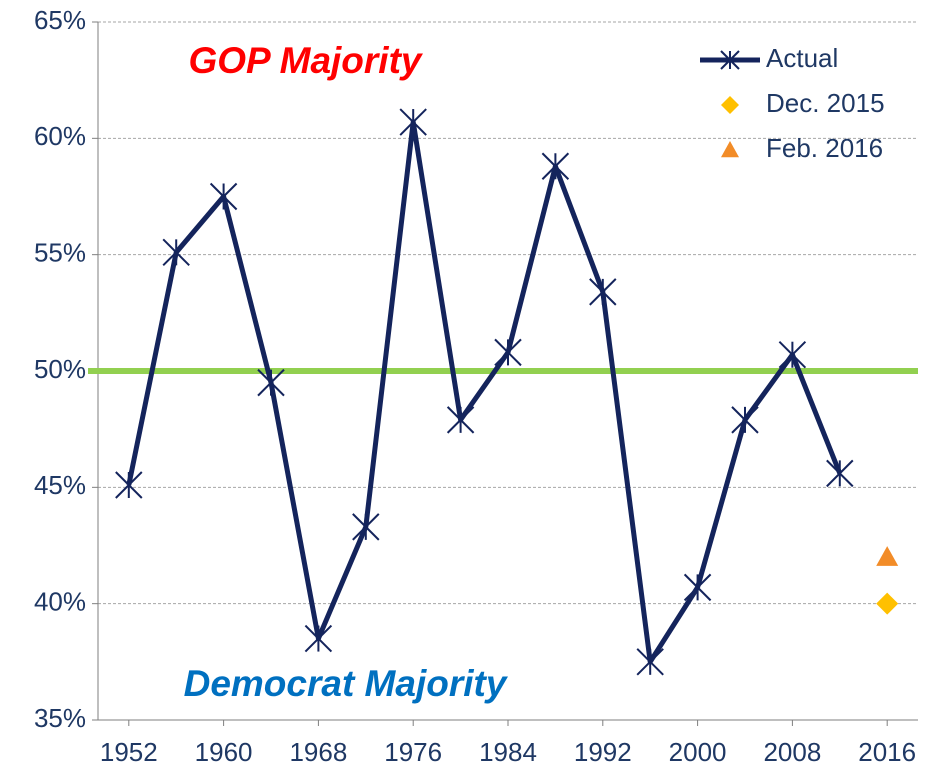  Describe the element at coordinates (802, 58) in the screenshot. I see `legend-label: Actual` at that location.